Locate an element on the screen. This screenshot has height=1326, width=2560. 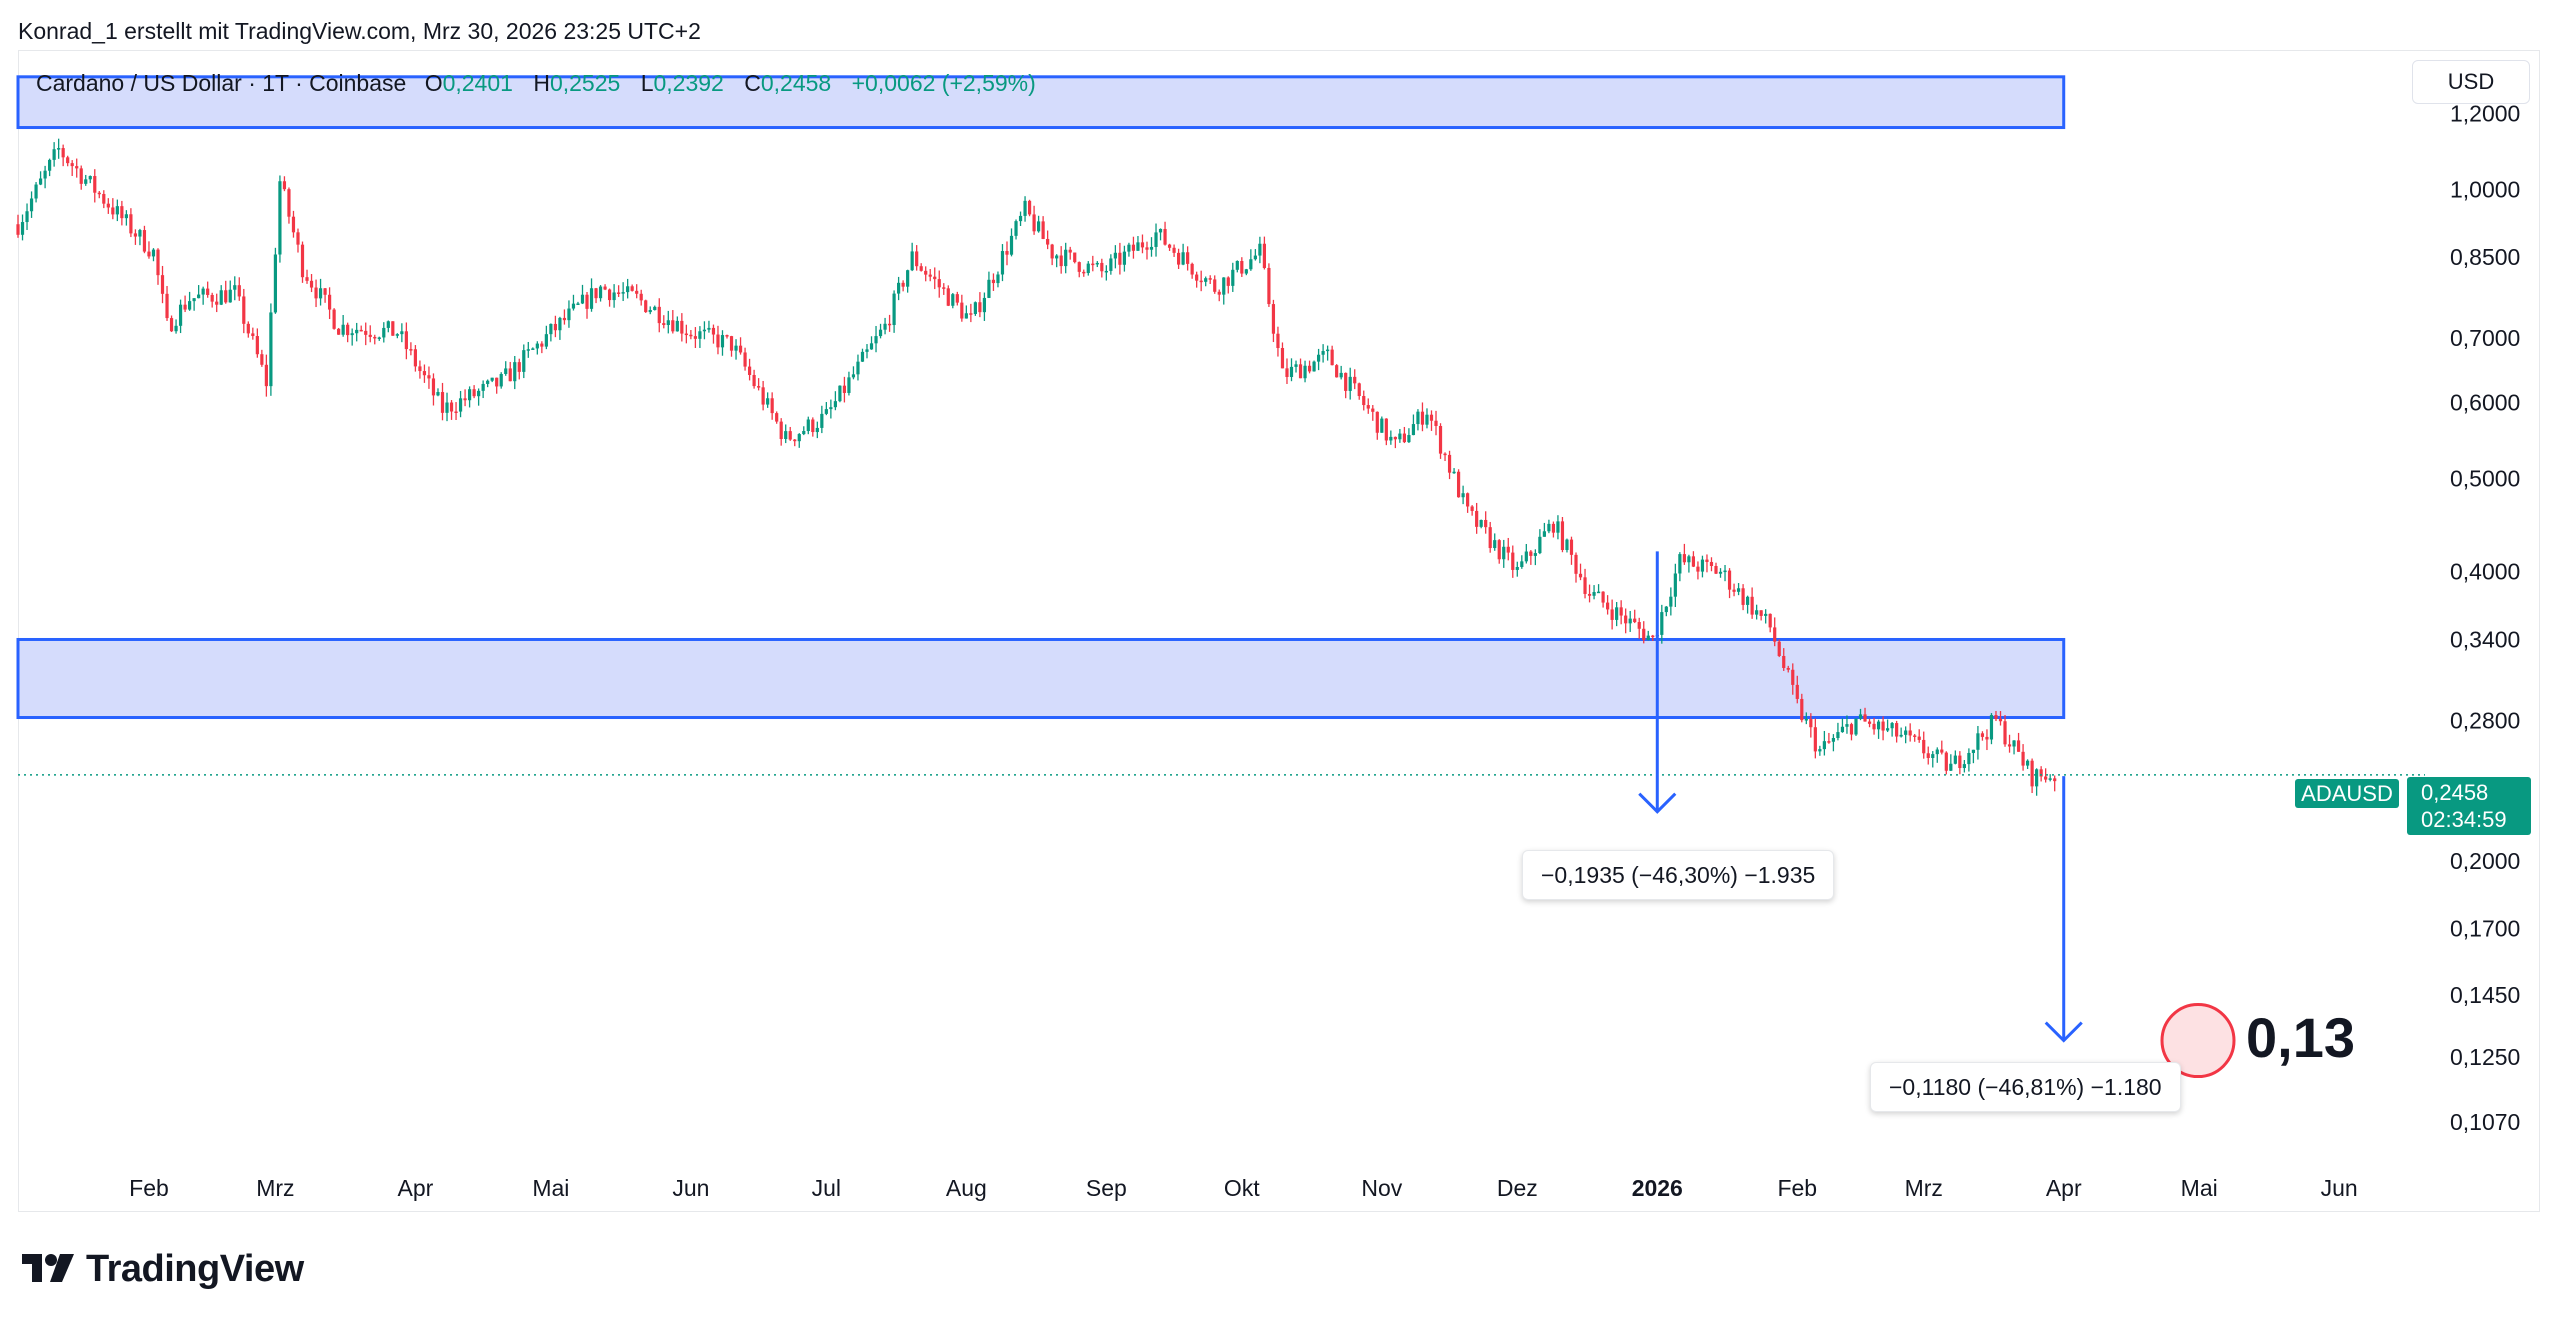
y-tick-label: 0,5000 is located at coordinates (2485, 479).